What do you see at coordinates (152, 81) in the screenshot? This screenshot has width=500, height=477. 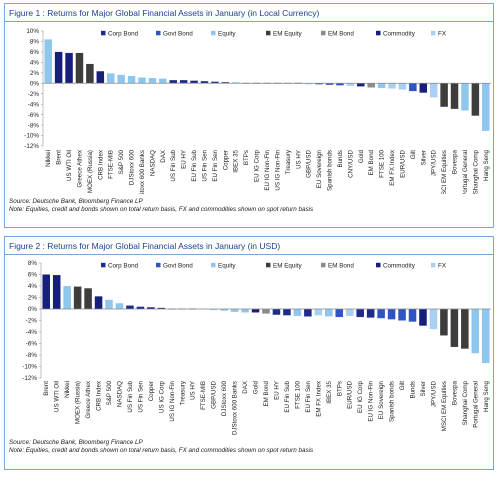 I see `bar-nasdaq` at bounding box center [152, 81].